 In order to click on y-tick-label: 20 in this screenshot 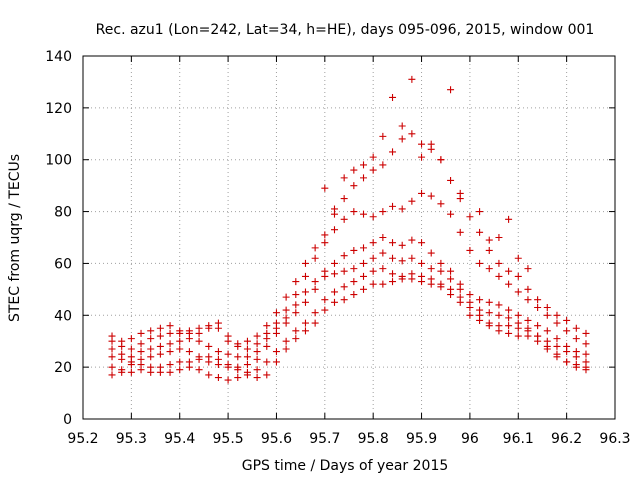, I will do `click(63, 368)`.